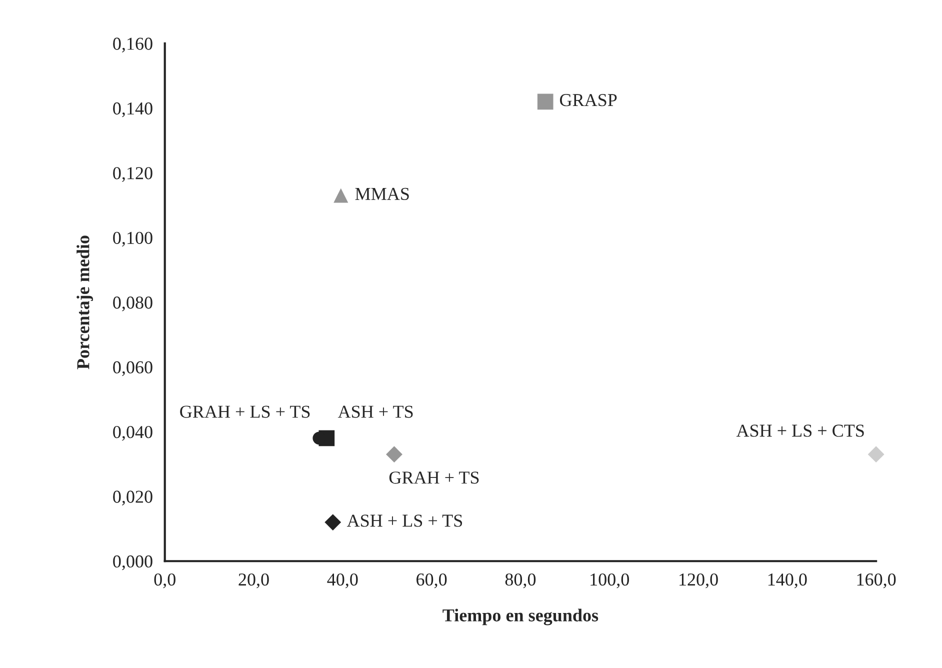 The image size is (942, 668). What do you see at coordinates (787, 580) in the screenshot?
I see `x-tick-label: 140,0` at bounding box center [787, 580].